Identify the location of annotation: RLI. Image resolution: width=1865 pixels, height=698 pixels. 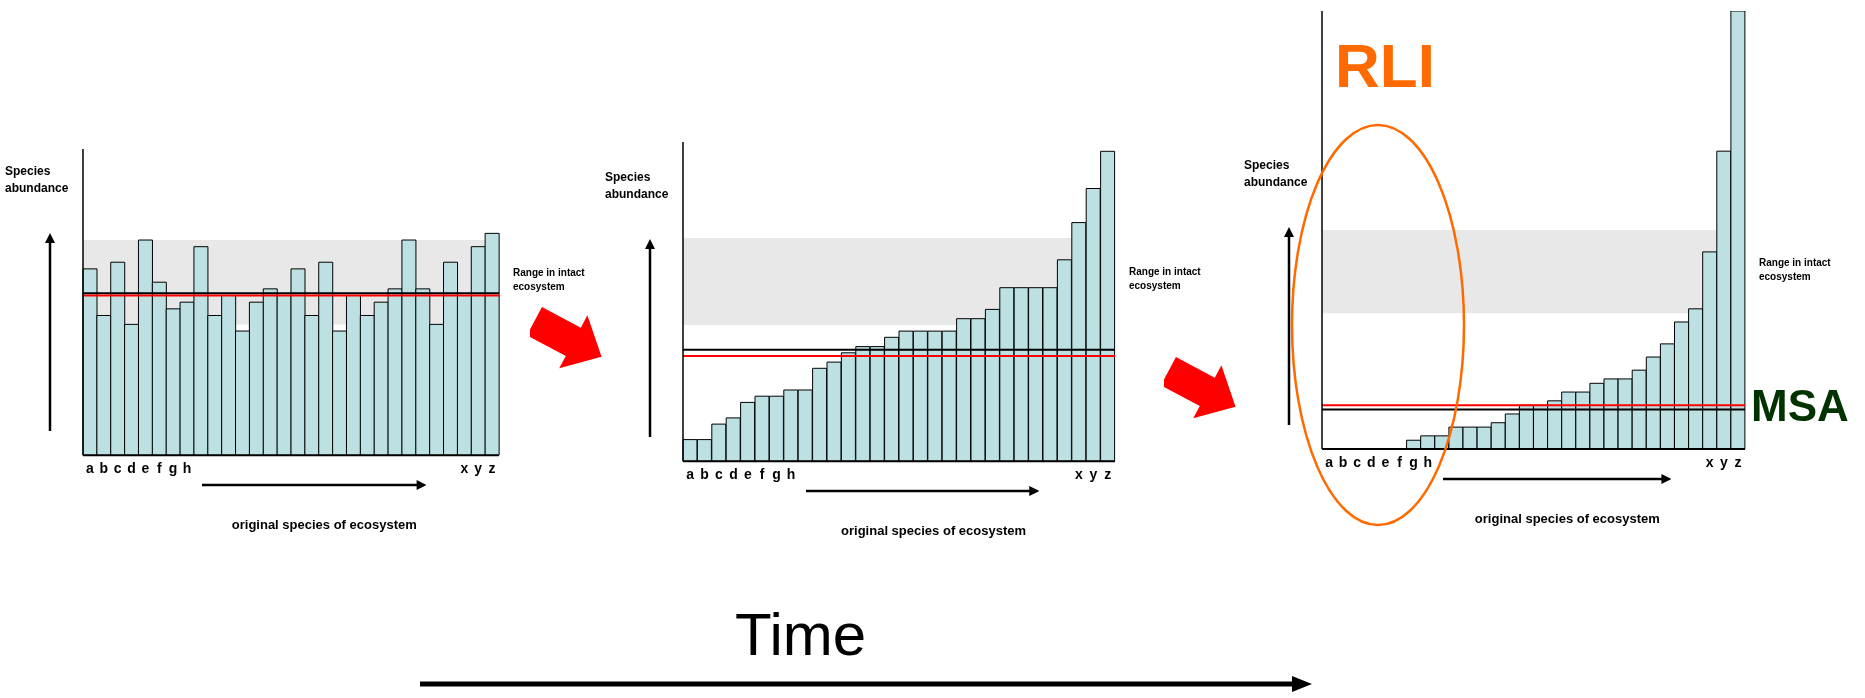
(1385, 65).